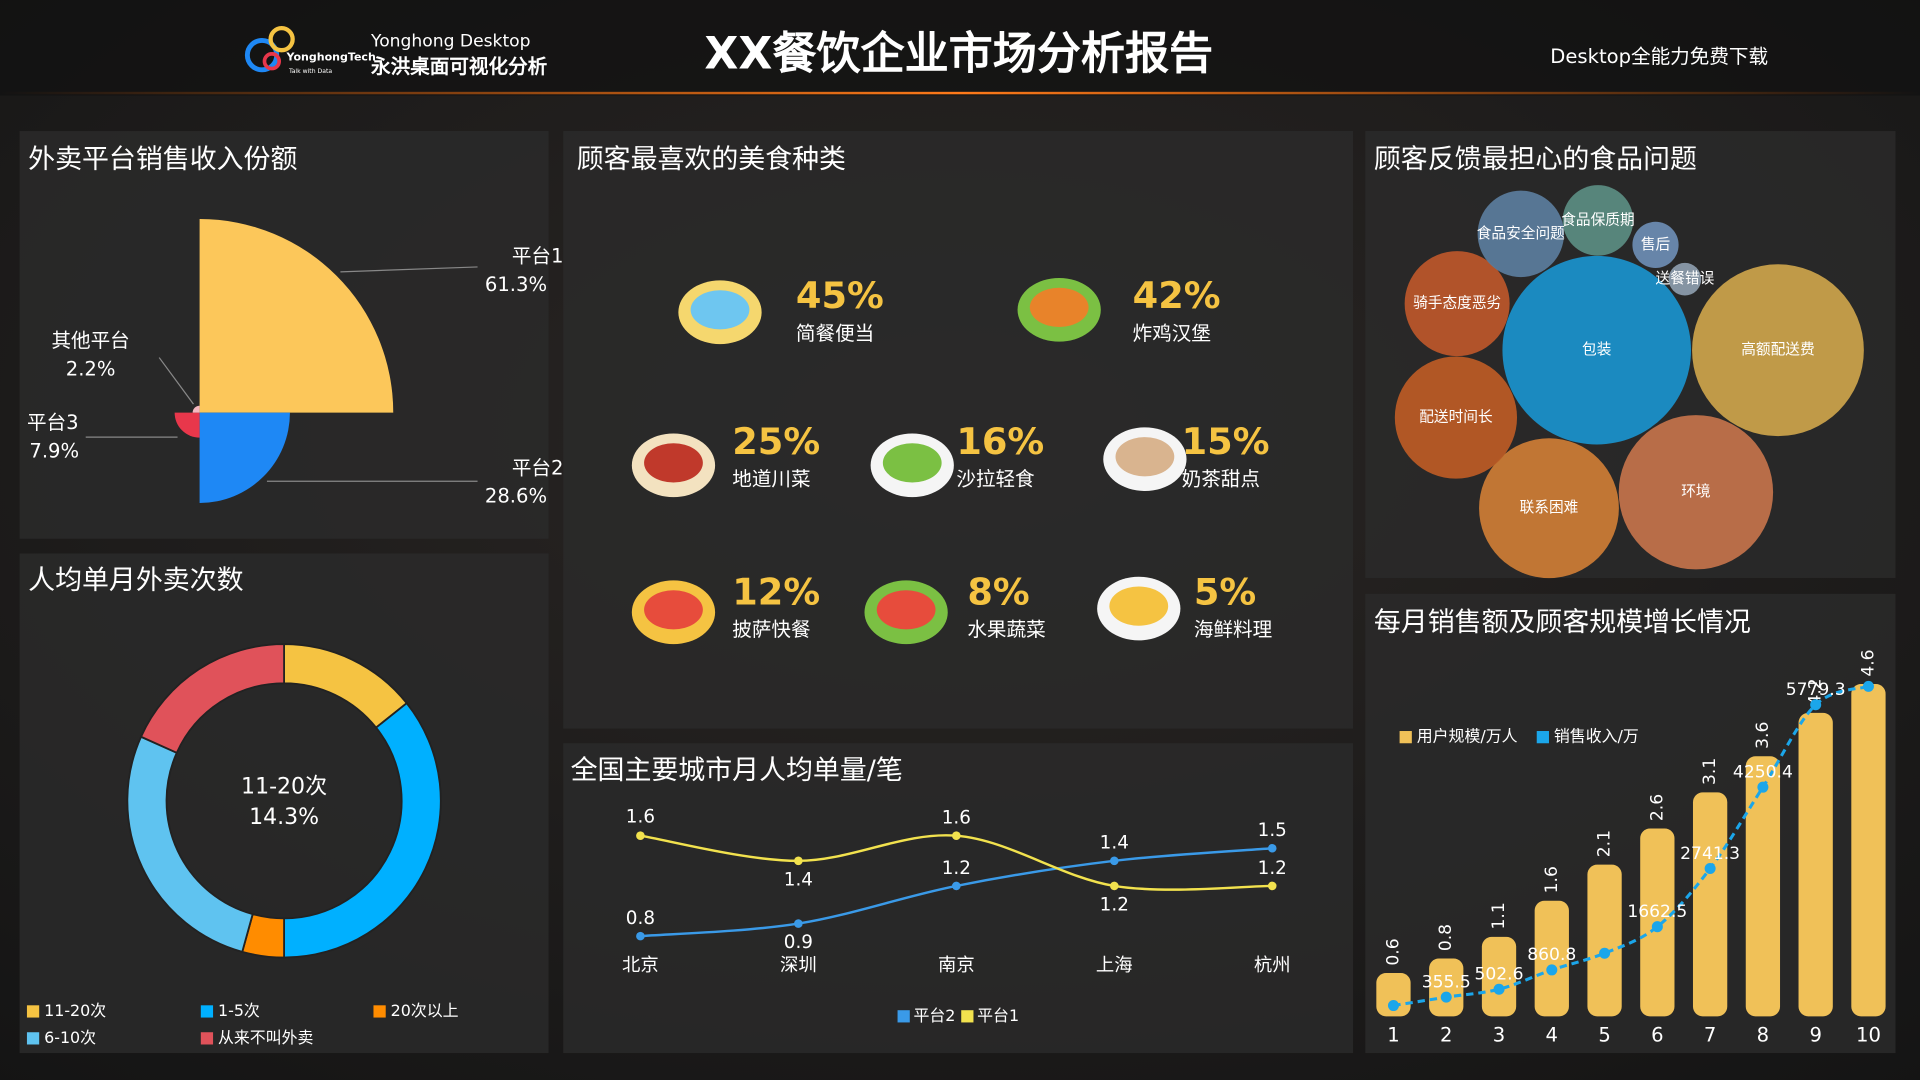 The image size is (1920, 1080). Describe the element at coordinates (425, 1010) in the screenshot. I see `legend-label: 20次以上` at that location.